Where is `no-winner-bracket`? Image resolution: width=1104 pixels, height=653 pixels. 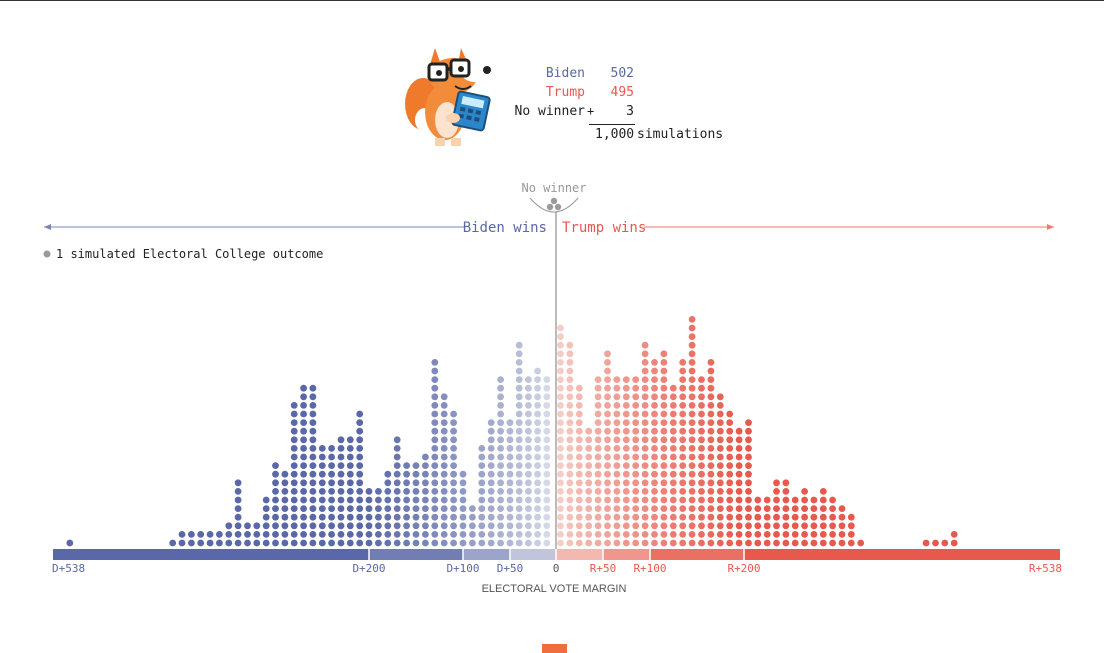 no-winner-bracket is located at coordinates (554, 205).